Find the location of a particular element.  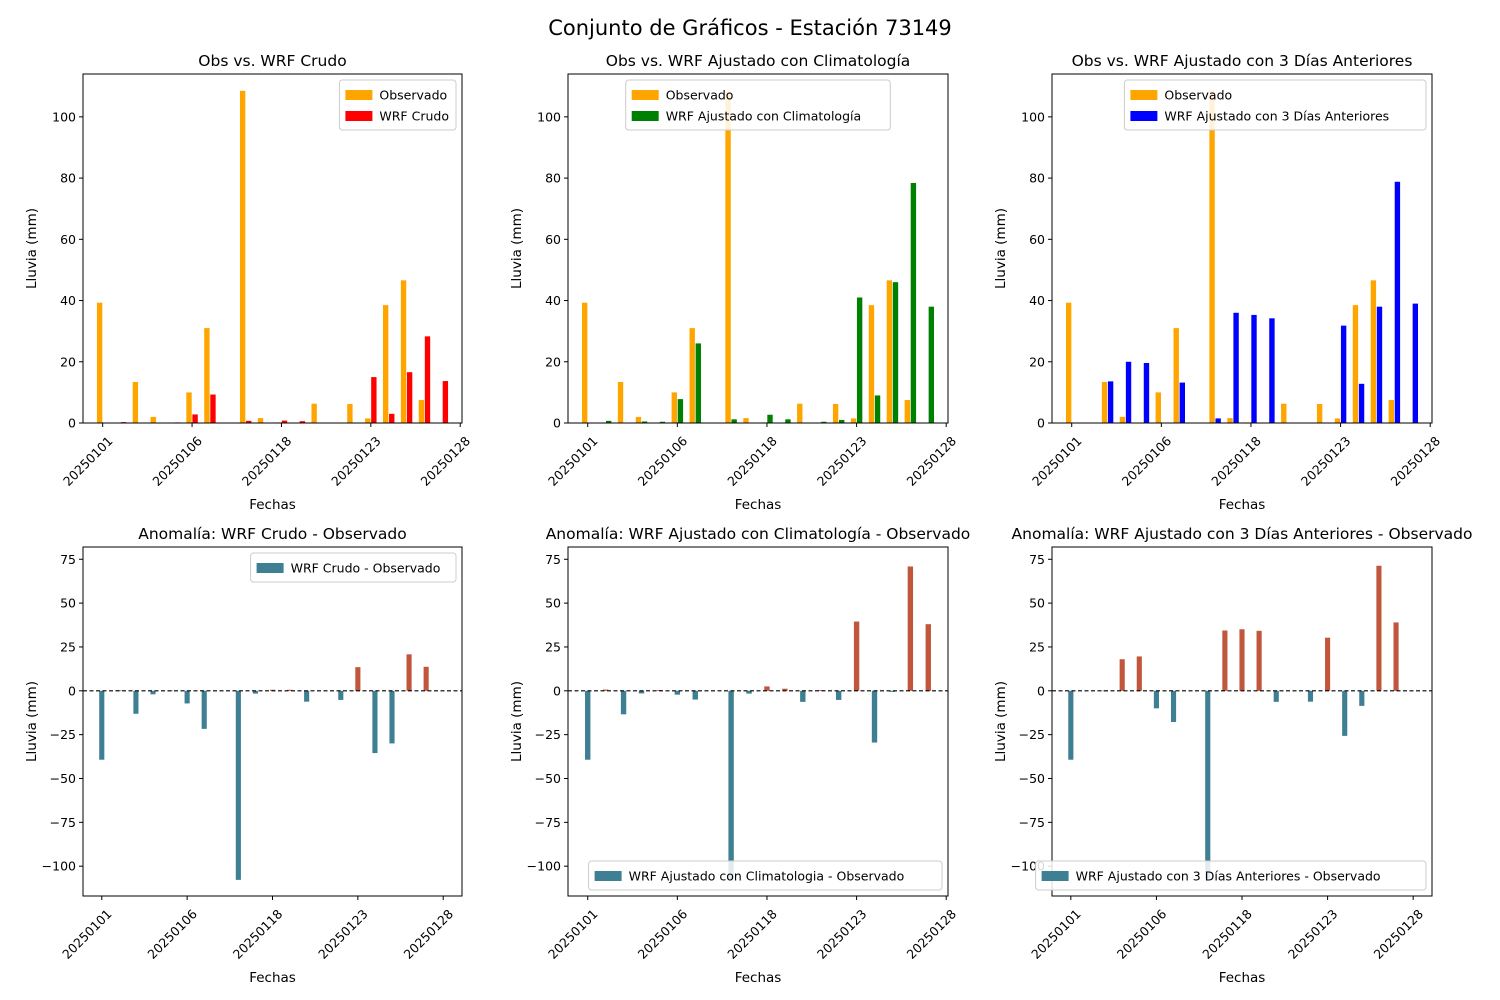

chart-title: Obs vs. WRF Ajustado con Climatología is located at coordinates (758, 61).